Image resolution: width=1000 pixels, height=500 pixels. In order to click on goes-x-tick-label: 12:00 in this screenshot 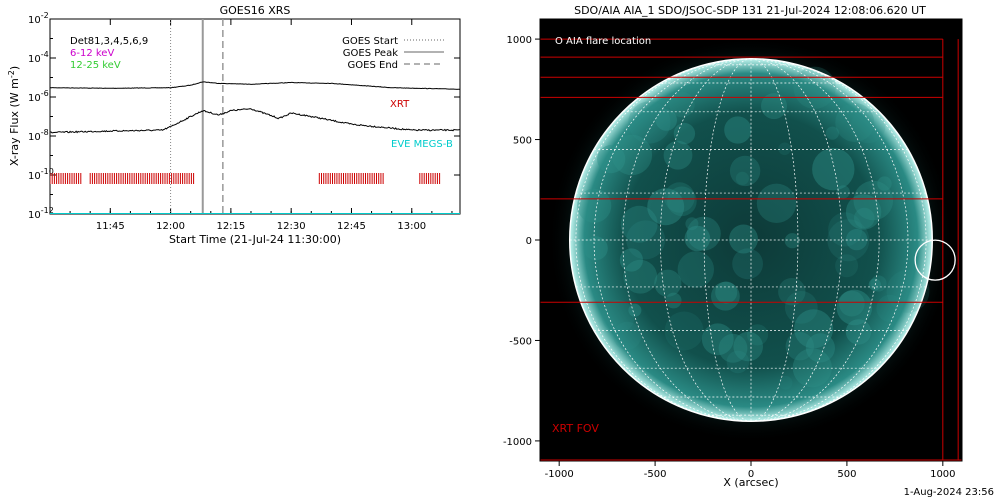, I will do `click(170, 226)`.